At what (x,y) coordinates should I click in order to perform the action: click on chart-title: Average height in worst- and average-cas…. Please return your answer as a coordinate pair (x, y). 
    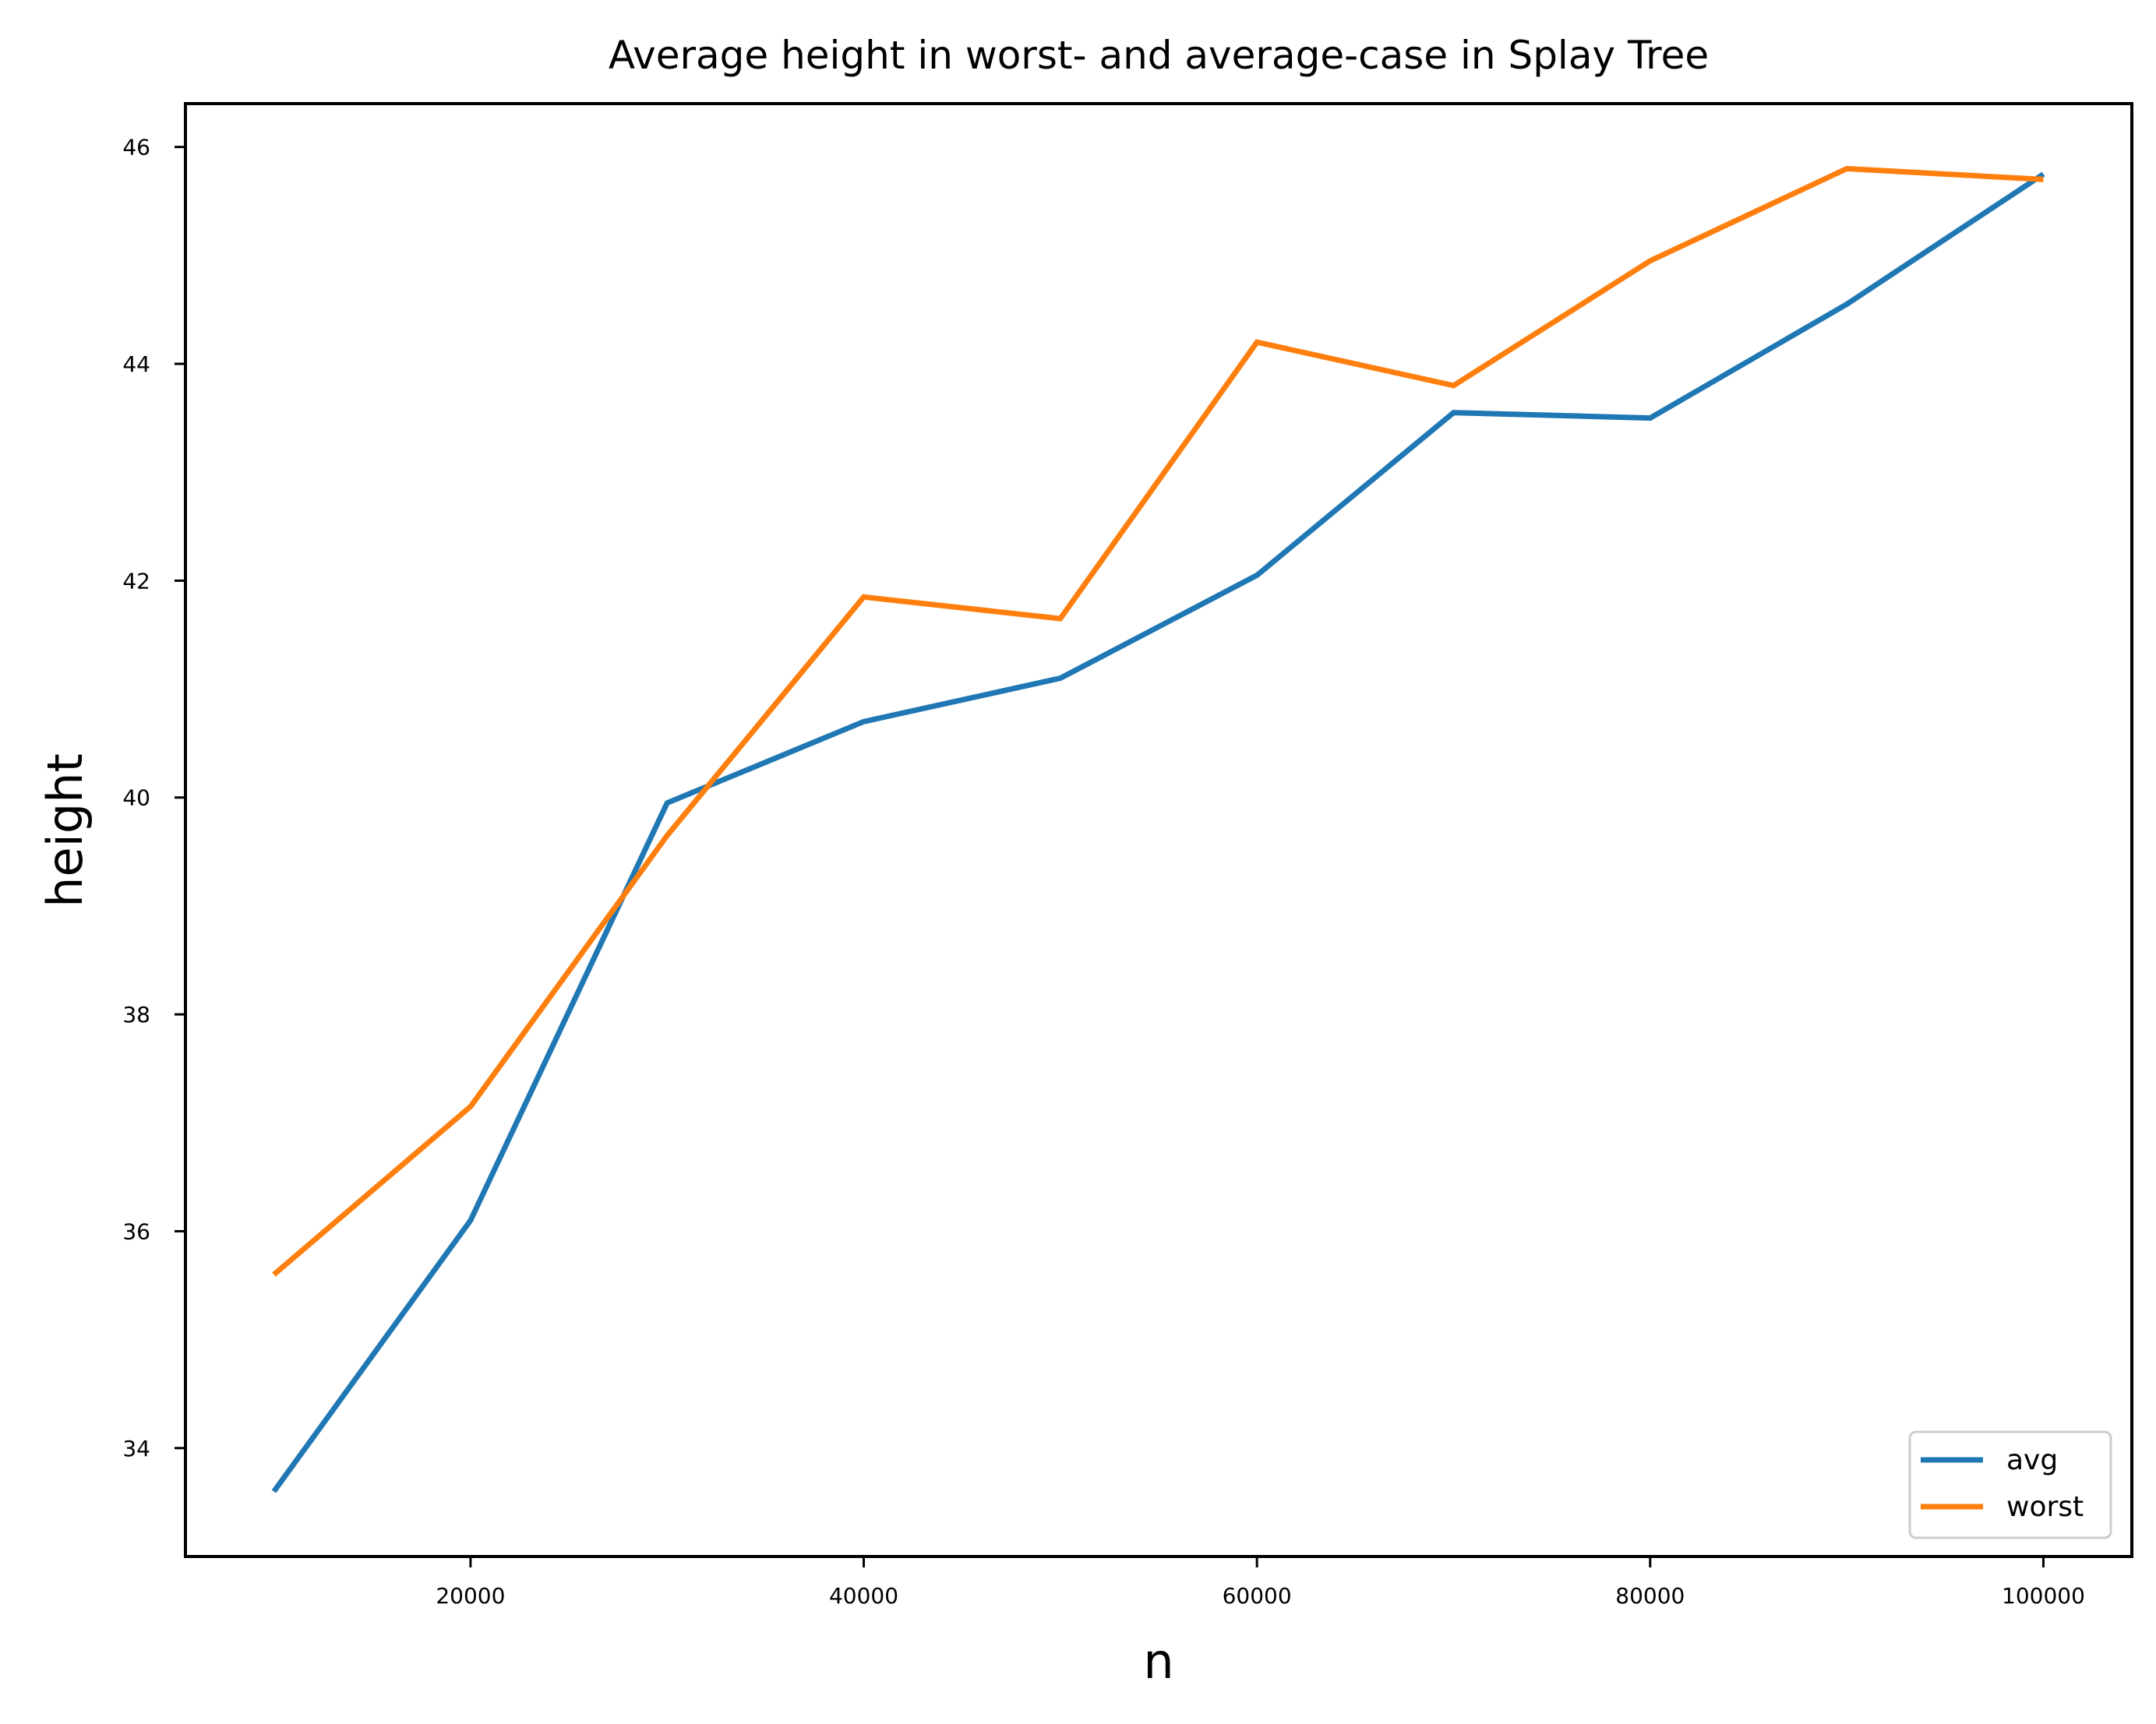
    Looking at the image, I should click on (1159, 55).